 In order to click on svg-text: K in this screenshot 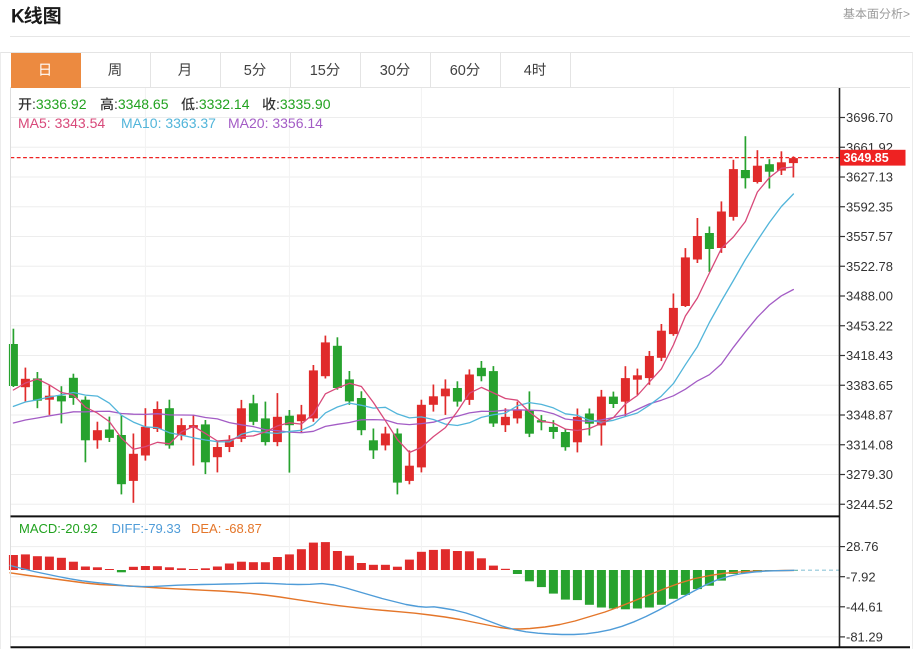, I will do `click(18, 17)`.